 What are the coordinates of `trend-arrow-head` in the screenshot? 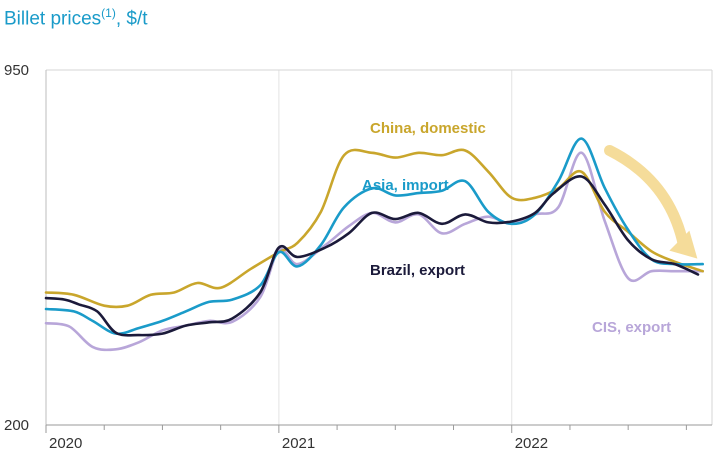 It's located at (683, 244).